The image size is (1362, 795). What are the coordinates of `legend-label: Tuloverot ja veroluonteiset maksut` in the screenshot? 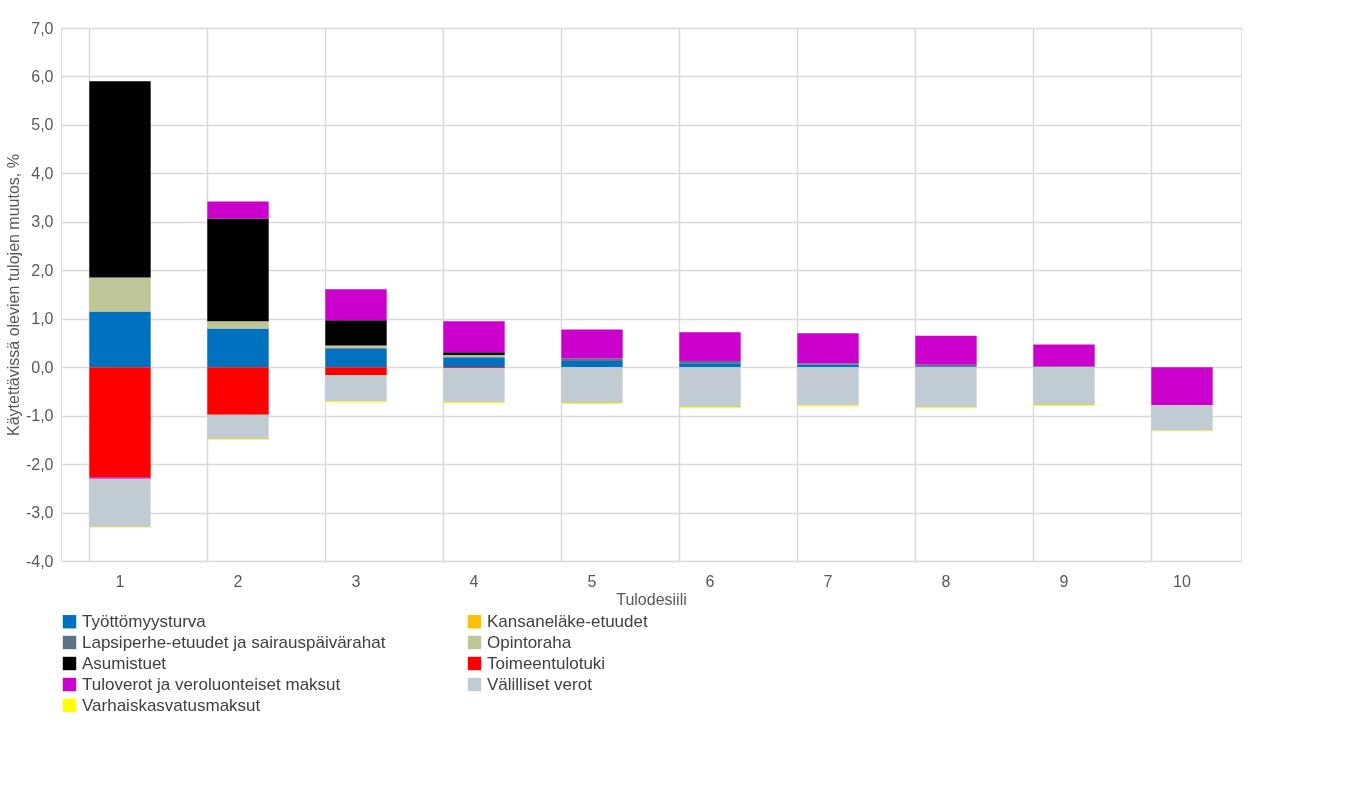 It's located at (211, 684).